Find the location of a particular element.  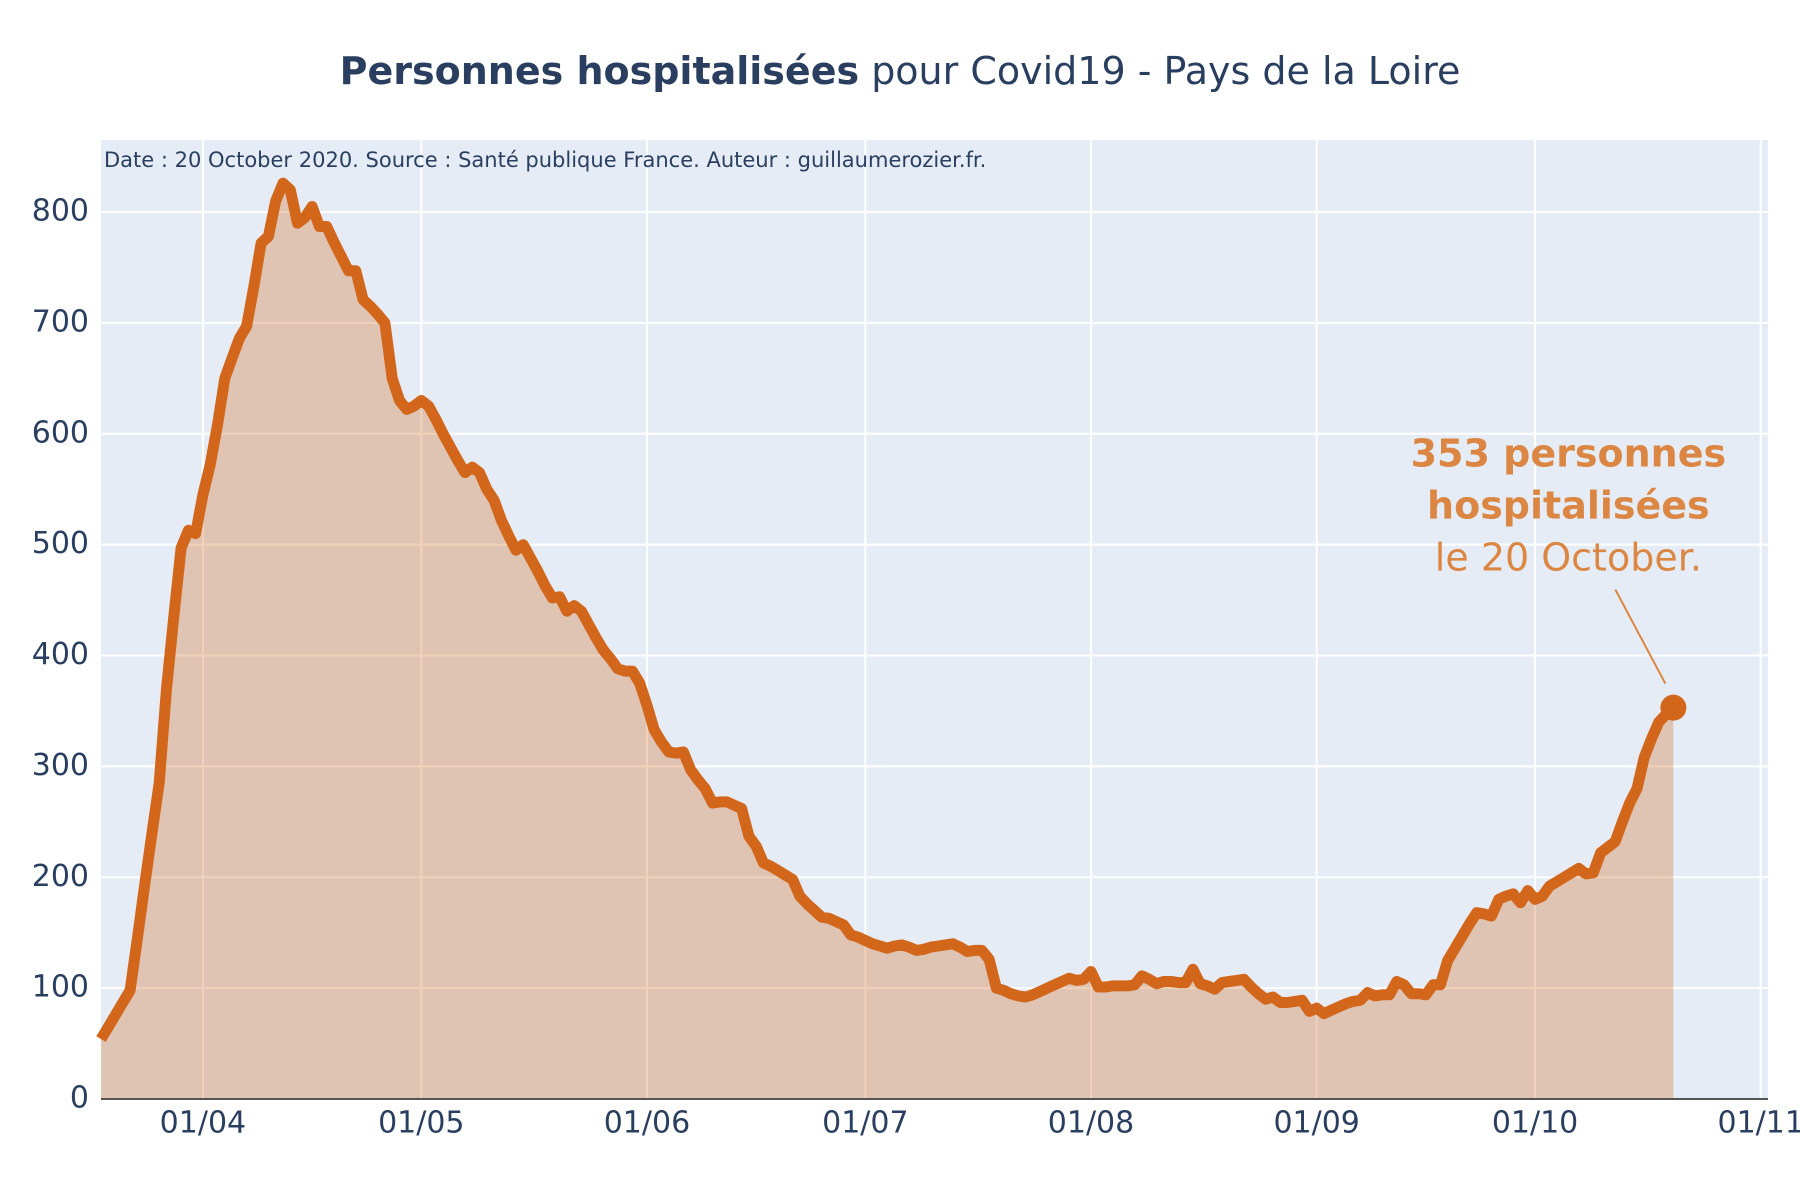

annotation-bold: 353 personnes is located at coordinates (1569, 454).